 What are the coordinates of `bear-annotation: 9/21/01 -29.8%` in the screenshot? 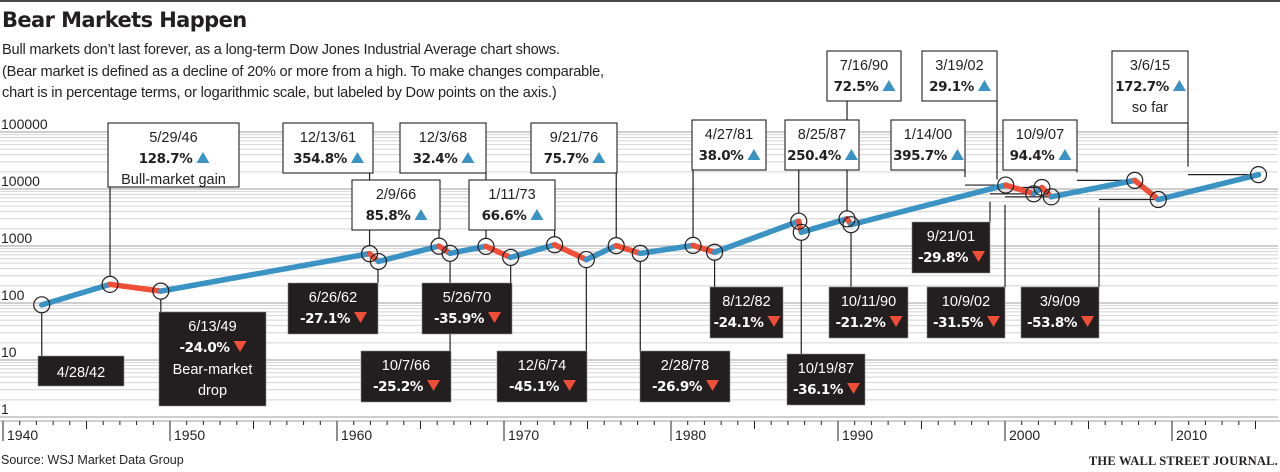 It's located at (951, 247).